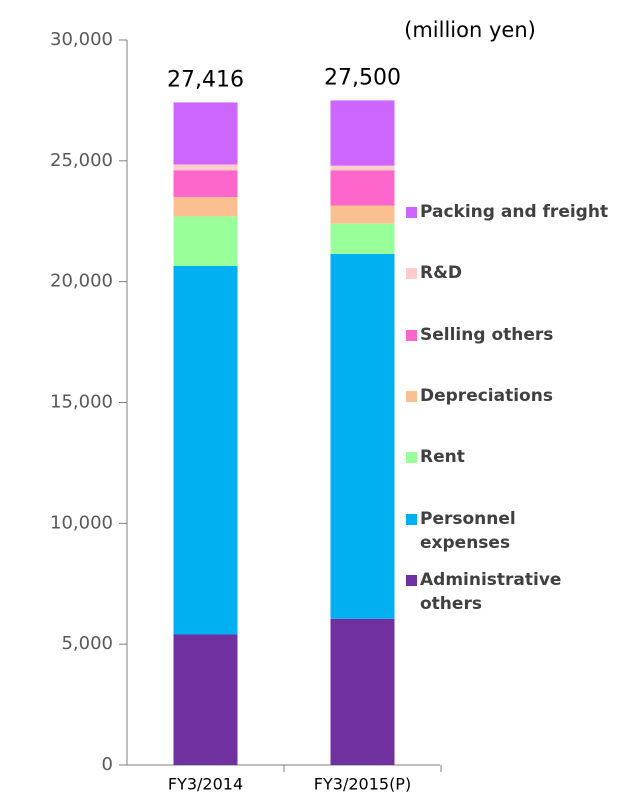 This screenshot has height=804, width=622. I want to click on legend-label: R&D, so click(441, 273).